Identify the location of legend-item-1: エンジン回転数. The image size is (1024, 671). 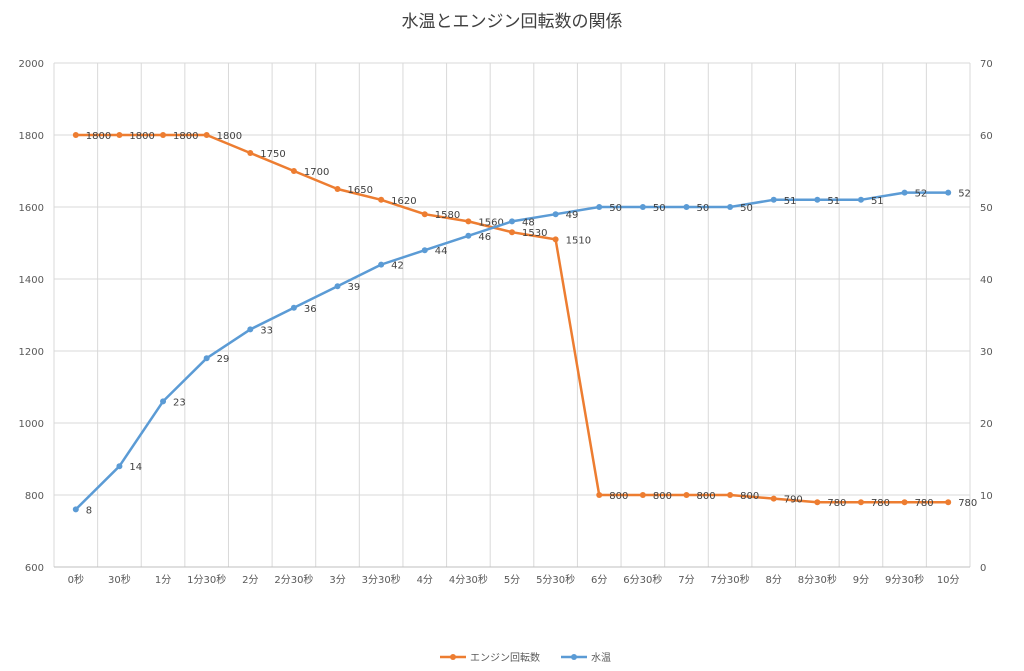
(490, 657).